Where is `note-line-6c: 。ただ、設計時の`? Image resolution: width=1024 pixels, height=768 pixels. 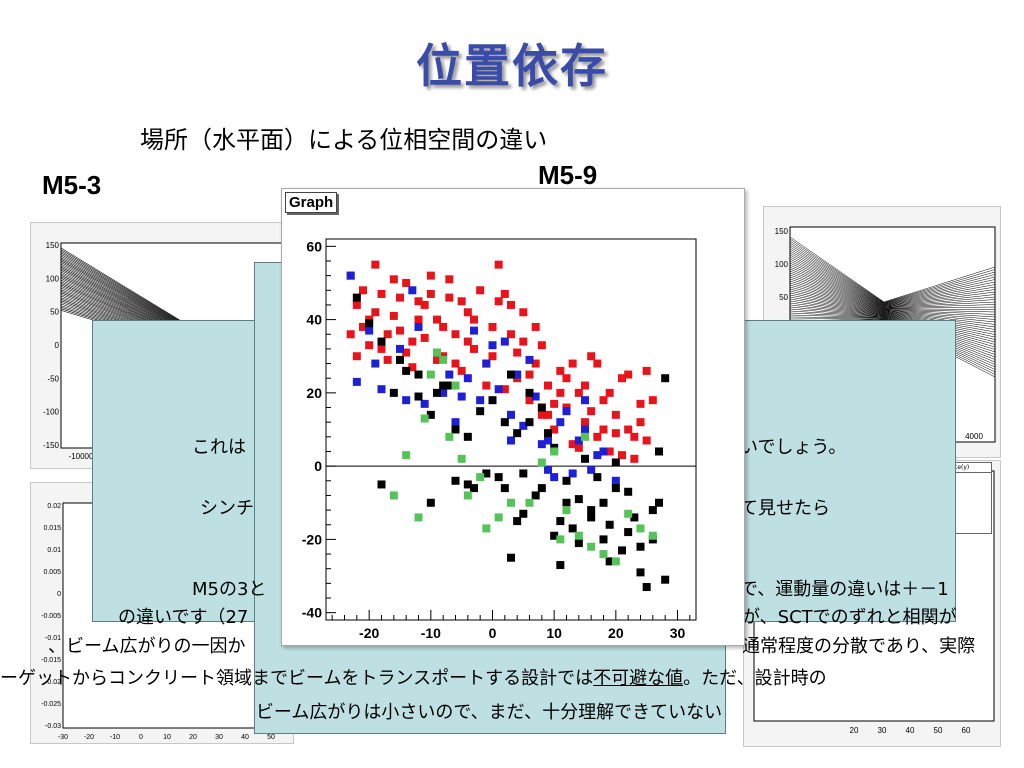 note-line-6c: 。ただ、設計時の is located at coordinates (755, 678).